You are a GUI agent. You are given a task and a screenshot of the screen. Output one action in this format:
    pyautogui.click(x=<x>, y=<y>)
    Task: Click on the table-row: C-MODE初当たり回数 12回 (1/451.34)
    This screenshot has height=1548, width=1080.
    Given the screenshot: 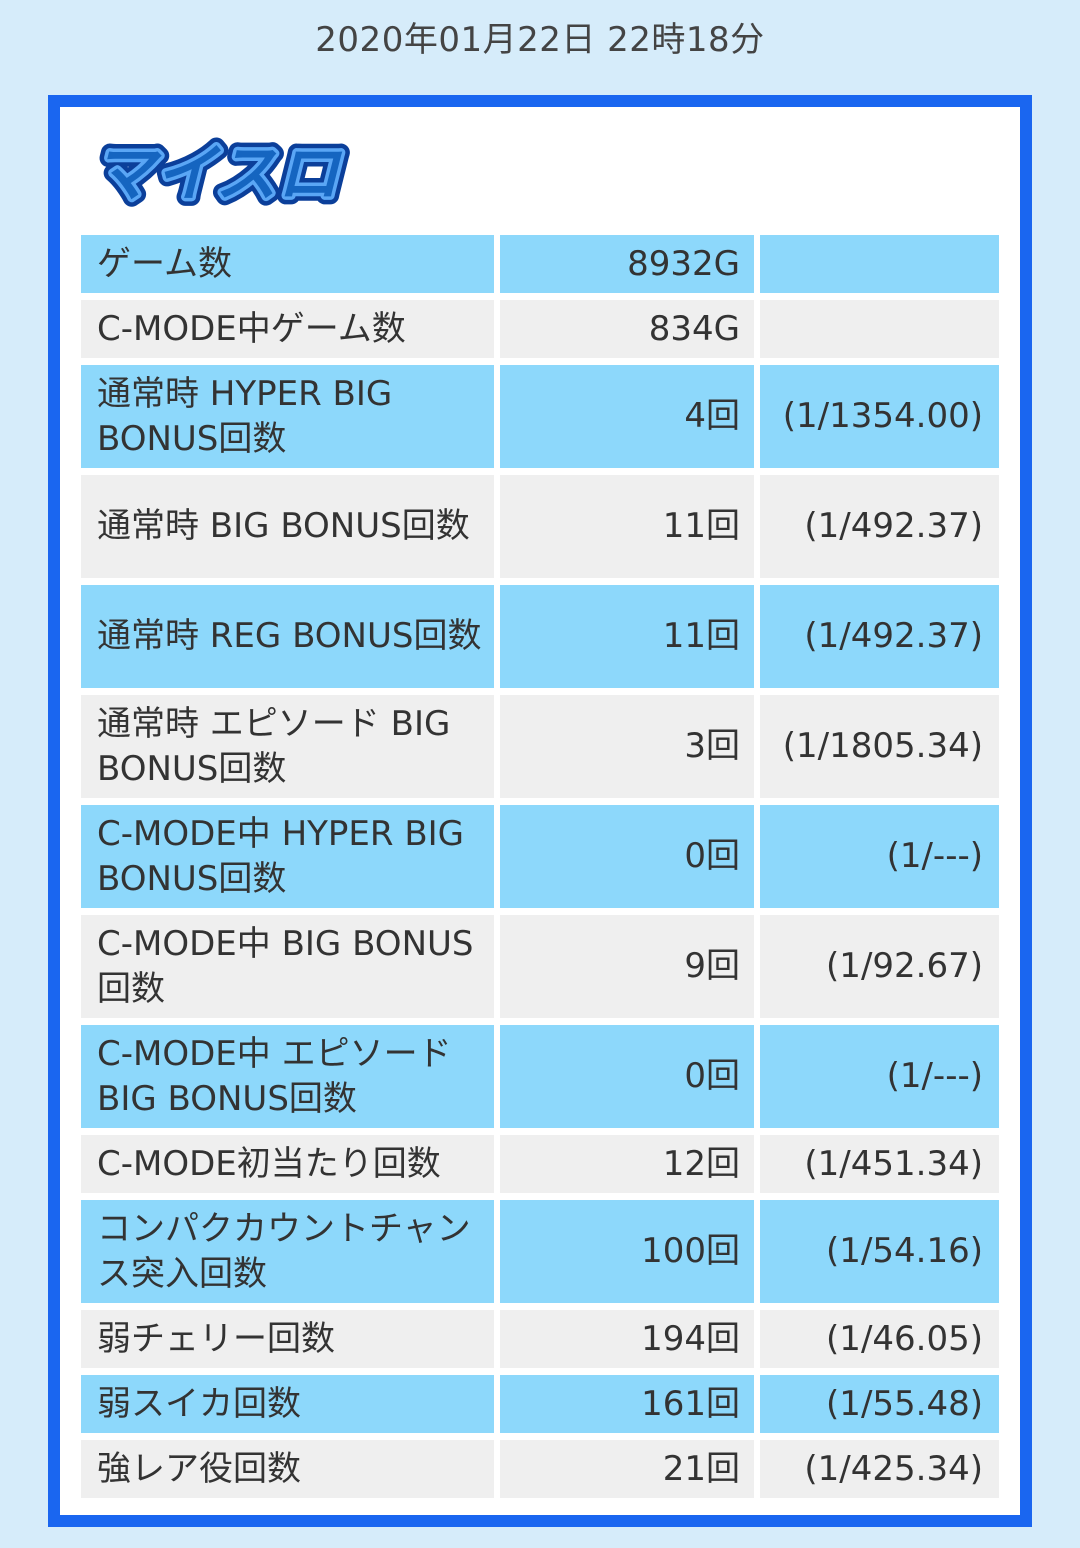 What is the action you would take?
    pyautogui.click(x=540, y=1164)
    